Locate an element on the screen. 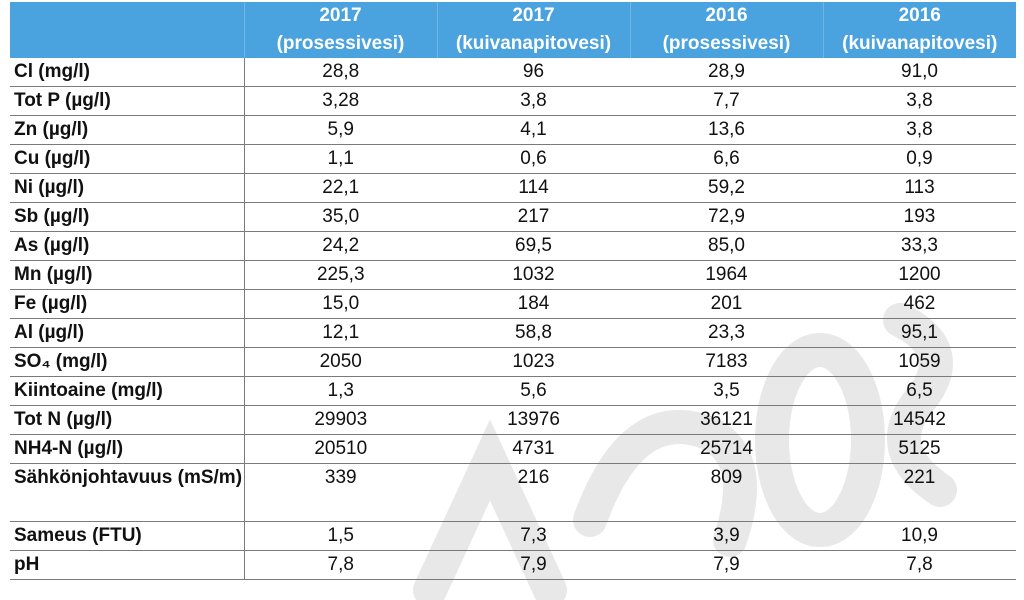  cell: 35,0 is located at coordinates (340, 217).